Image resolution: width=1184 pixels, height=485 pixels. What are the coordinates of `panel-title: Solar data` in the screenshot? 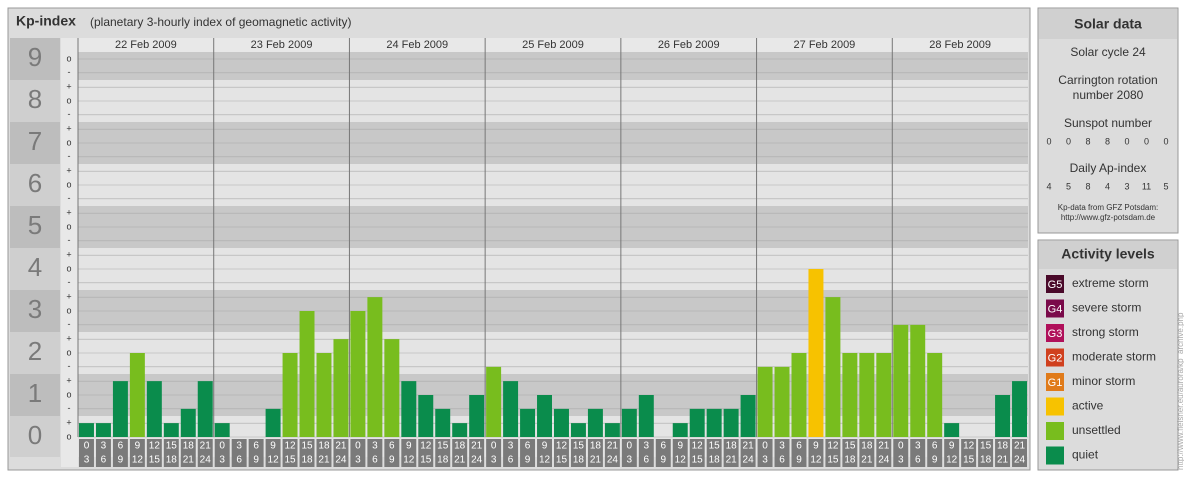 It's located at (1108, 24).